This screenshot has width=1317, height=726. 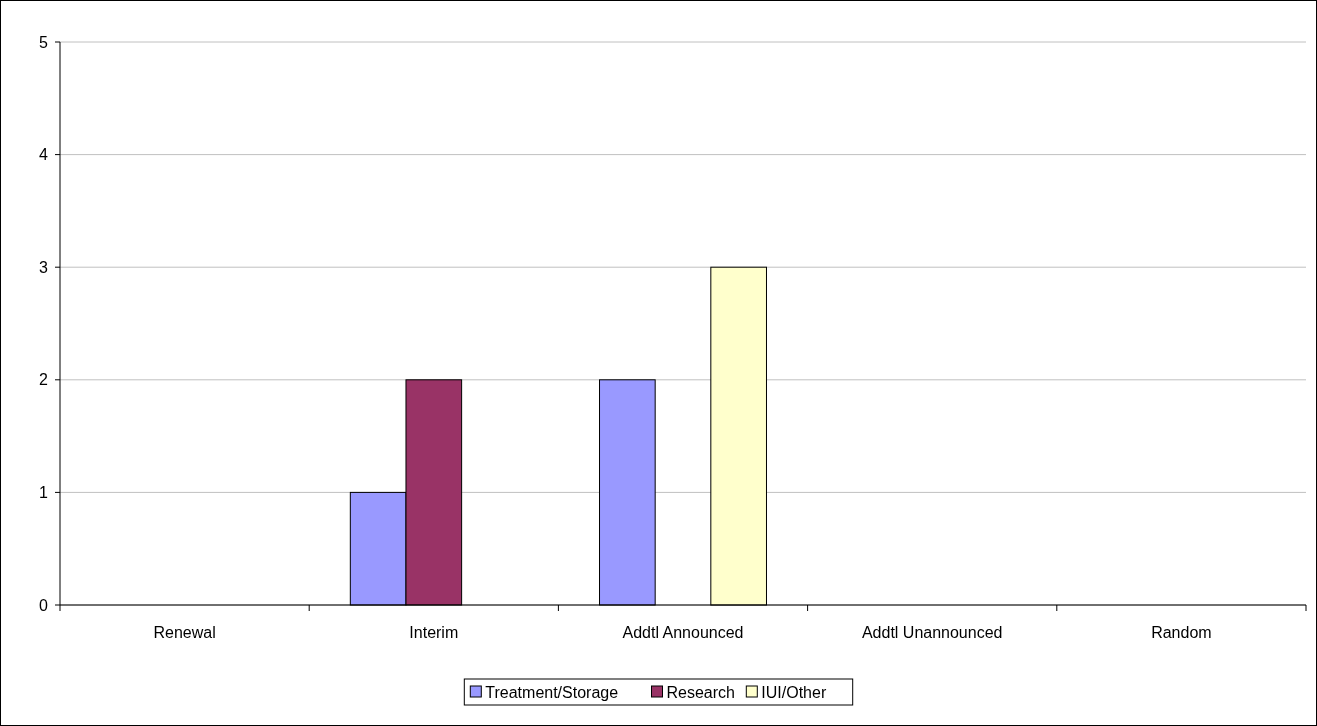 I want to click on legend-label: Treatment/Storage, so click(x=552, y=692).